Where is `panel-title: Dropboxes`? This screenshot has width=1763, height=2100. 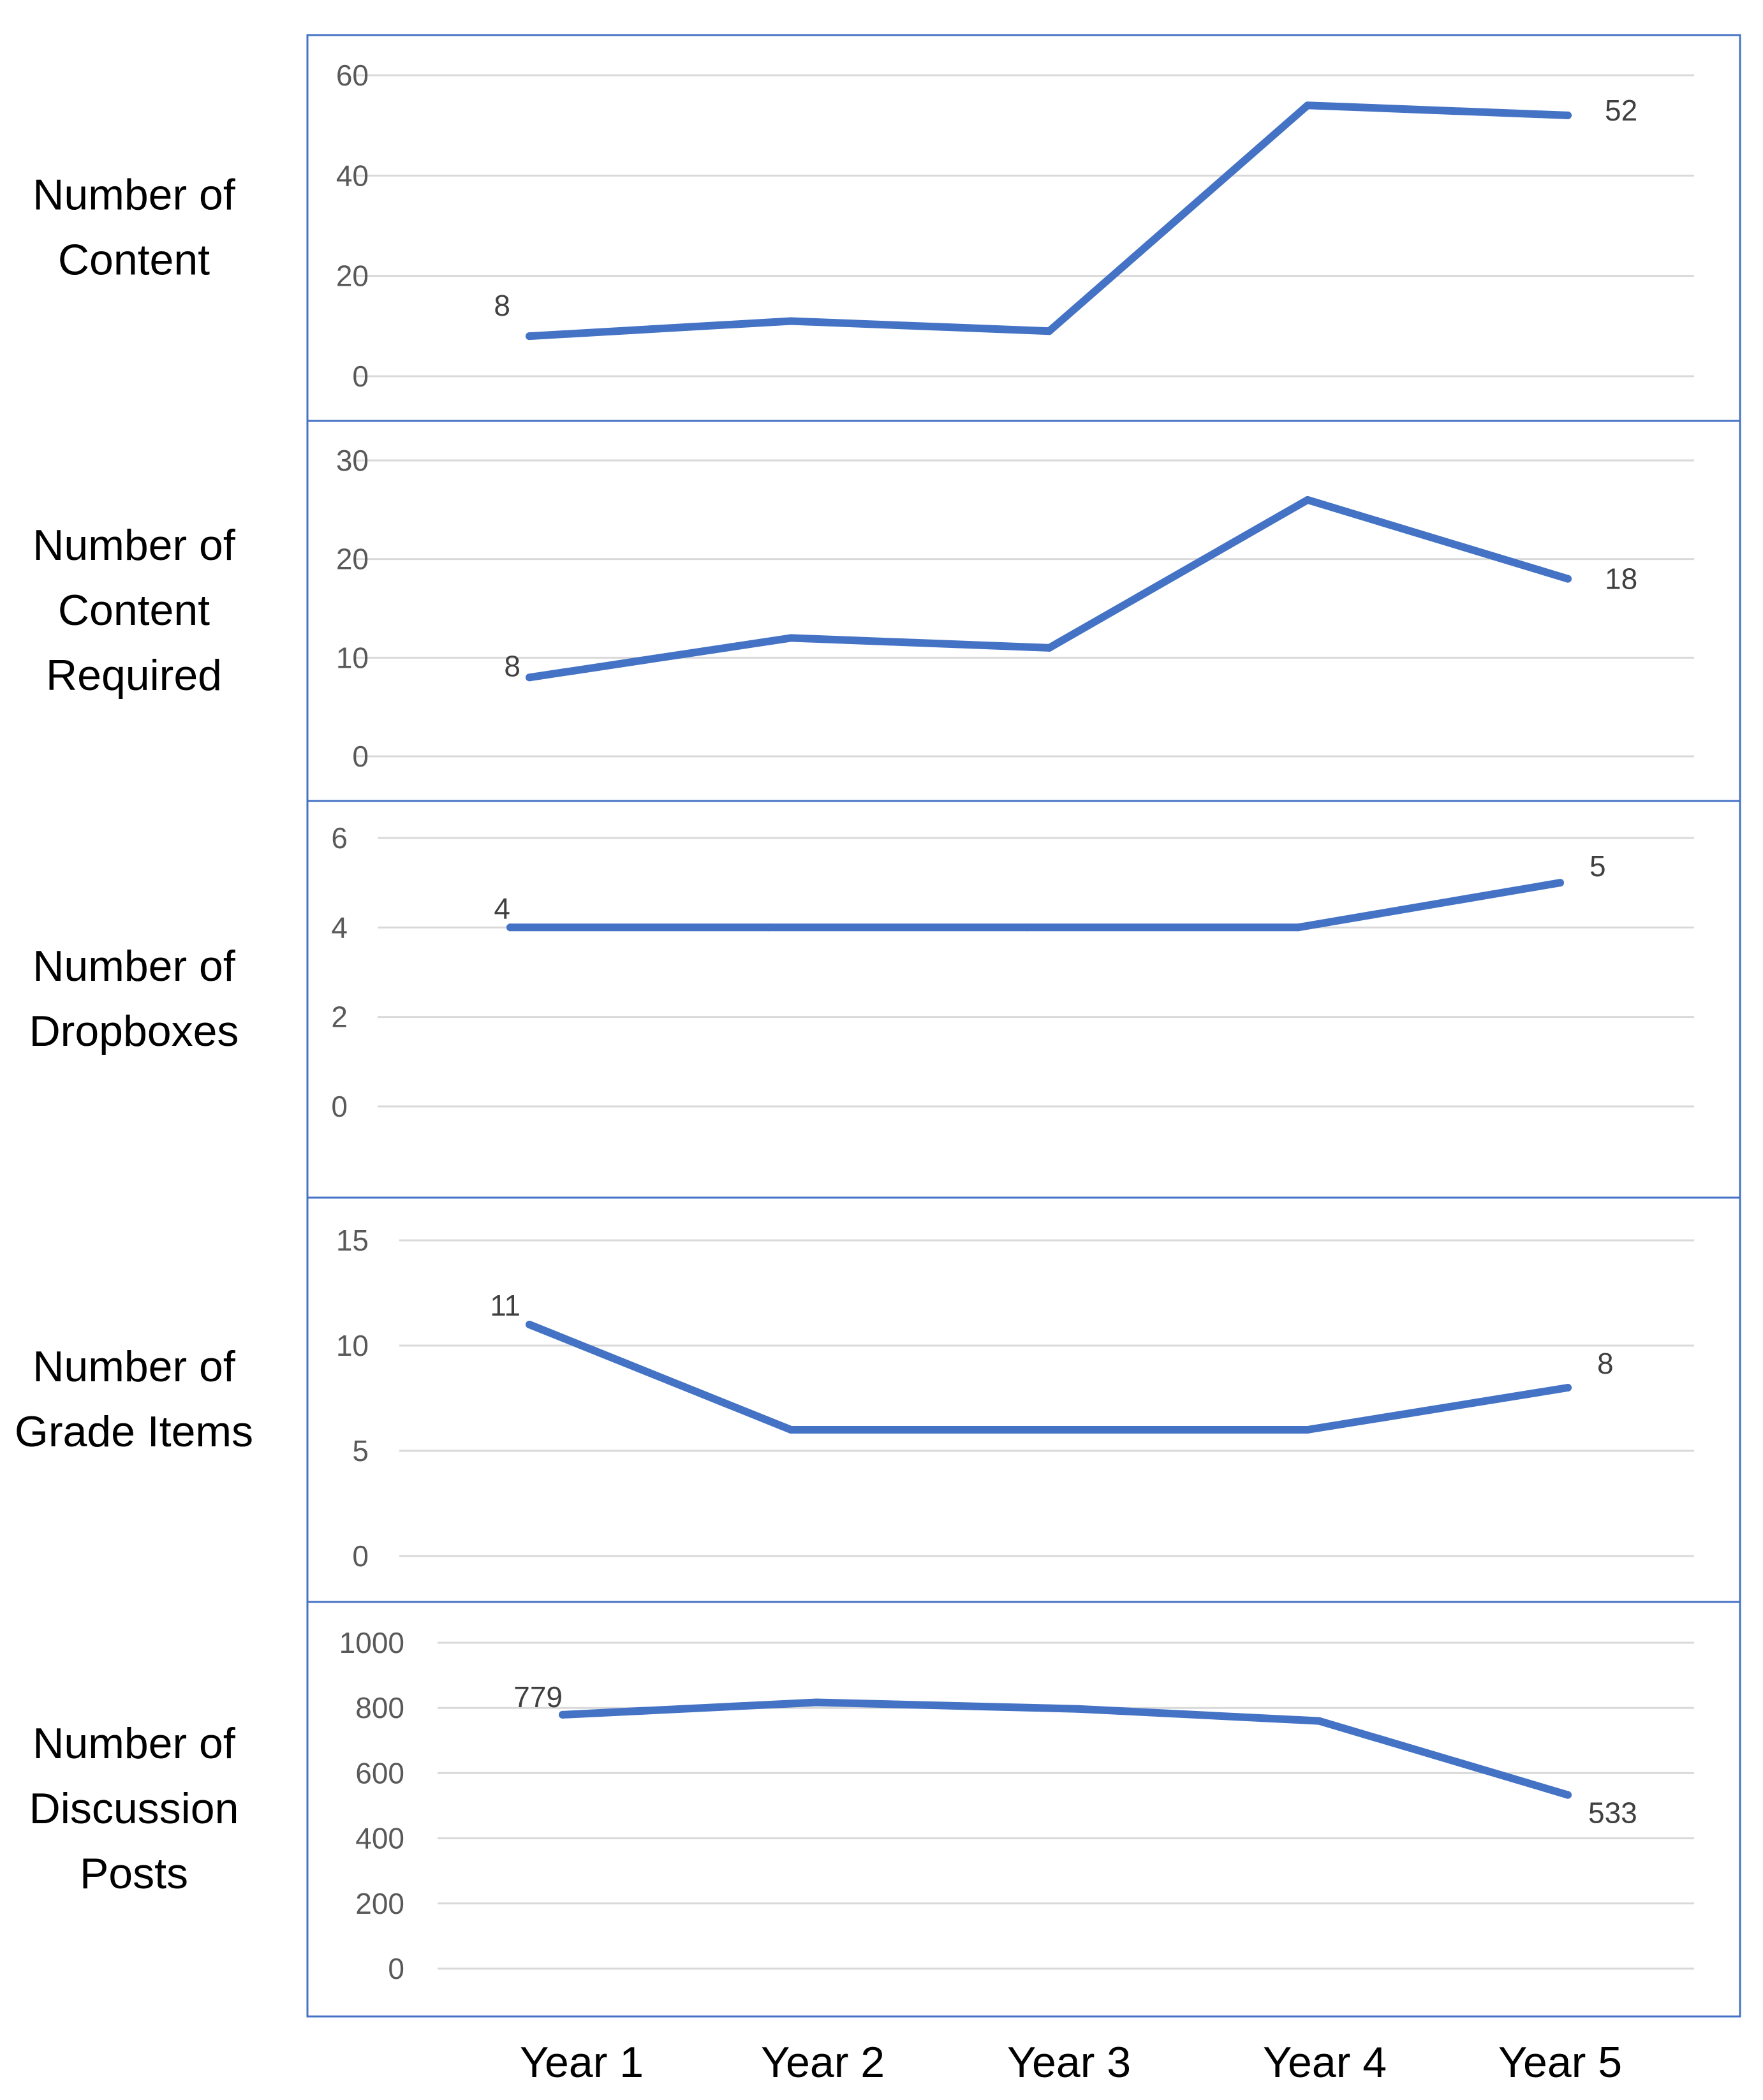
panel-title: Dropboxes is located at coordinates (134, 1031).